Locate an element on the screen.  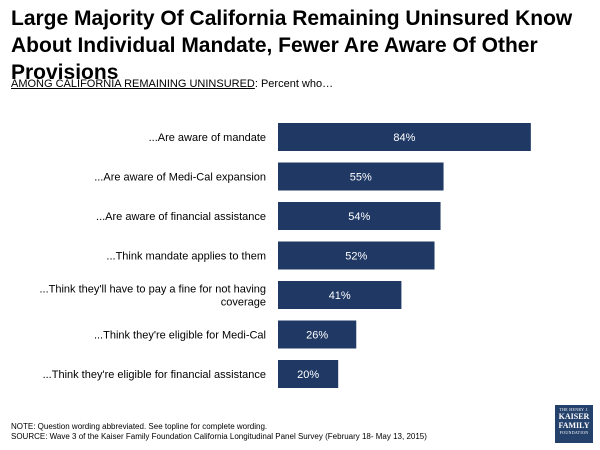
category-label: ...Think they're eligible for Medi-Cal is located at coordinates (180, 336).